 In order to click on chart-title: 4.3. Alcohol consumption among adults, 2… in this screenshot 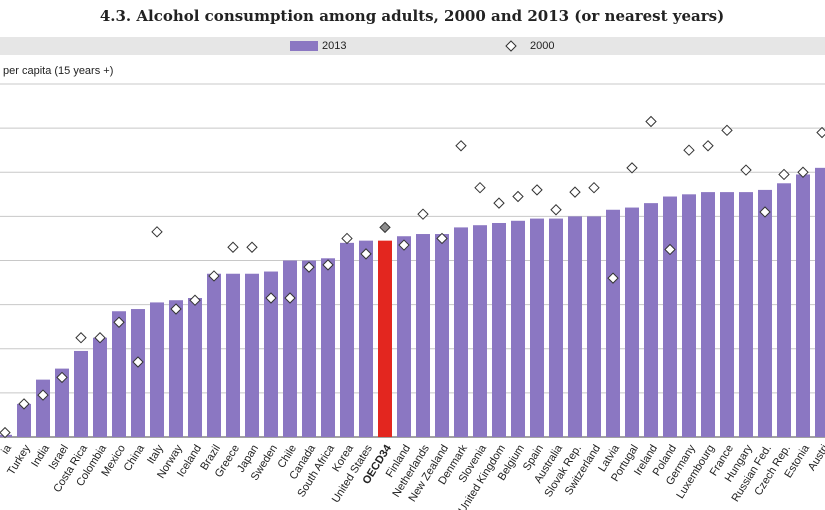, I will do `click(412, 16)`.